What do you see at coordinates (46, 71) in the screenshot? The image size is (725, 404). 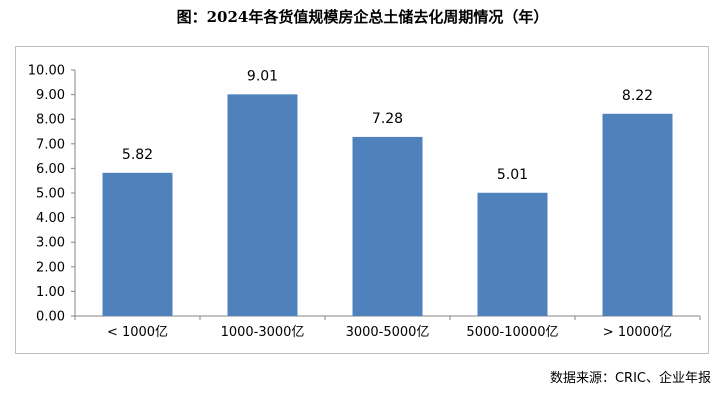 I see `y-tick-label: 10.00` at bounding box center [46, 71].